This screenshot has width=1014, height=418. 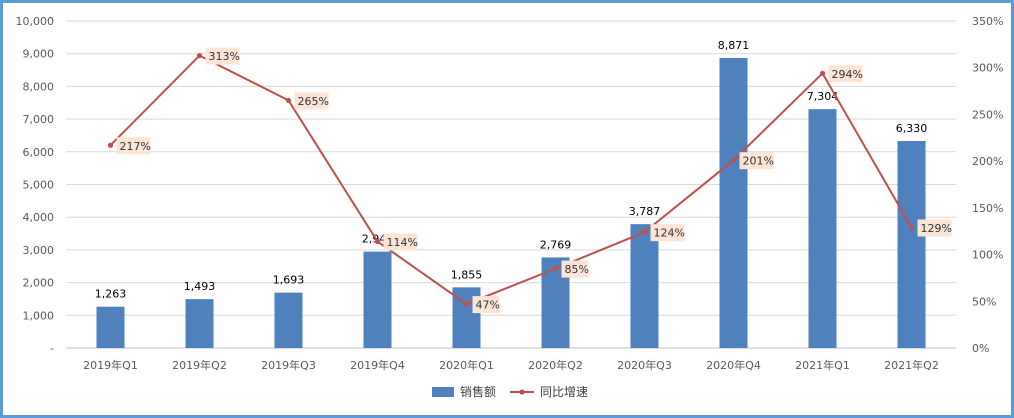 What do you see at coordinates (288, 365) in the screenshot?
I see `x-tick-label: 2019年Q3` at bounding box center [288, 365].